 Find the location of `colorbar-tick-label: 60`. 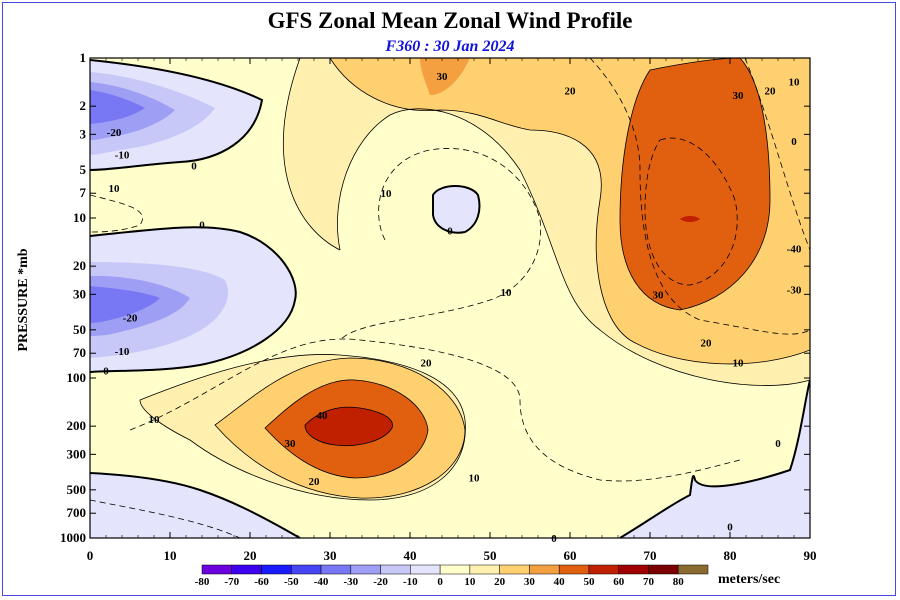

colorbar-tick-label: 60 is located at coordinates (619, 582).